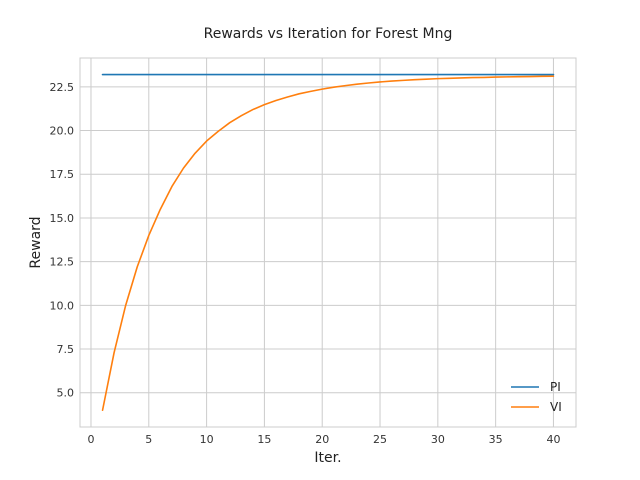 The height and width of the screenshot is (480, 640). Describe the element at coordinates (536, 397) in the screenshot. I see `legend: PI VI` at that location.